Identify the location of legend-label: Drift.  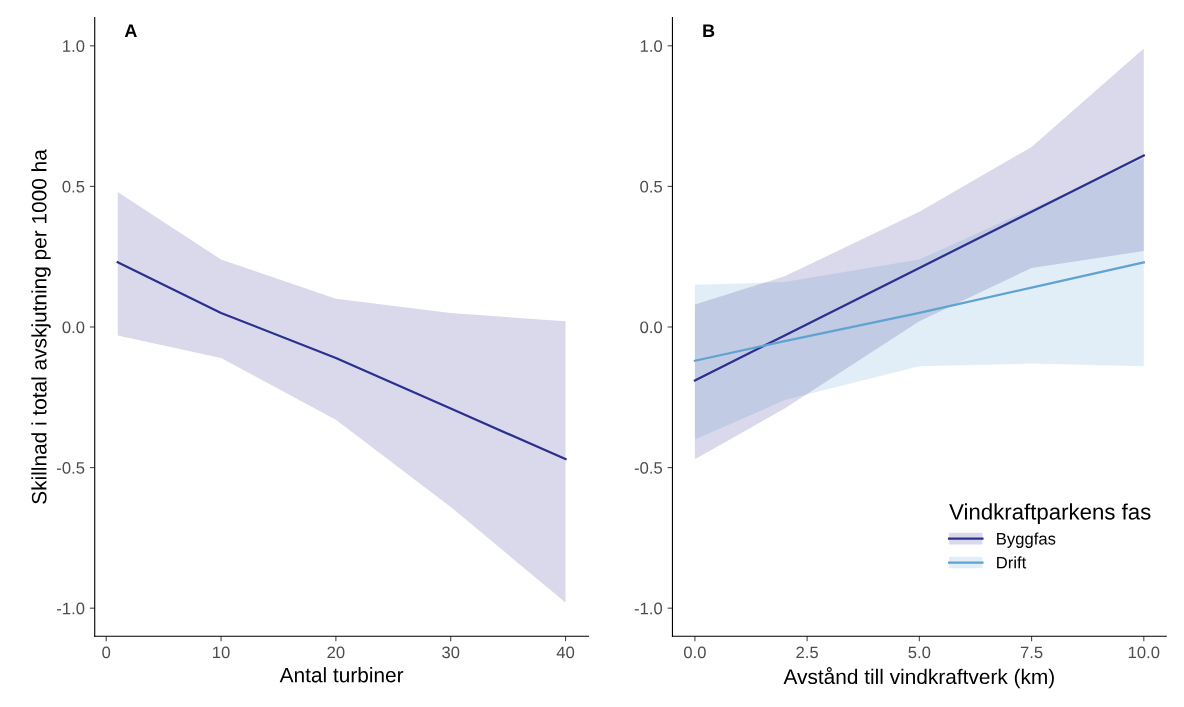
(1012, 562).